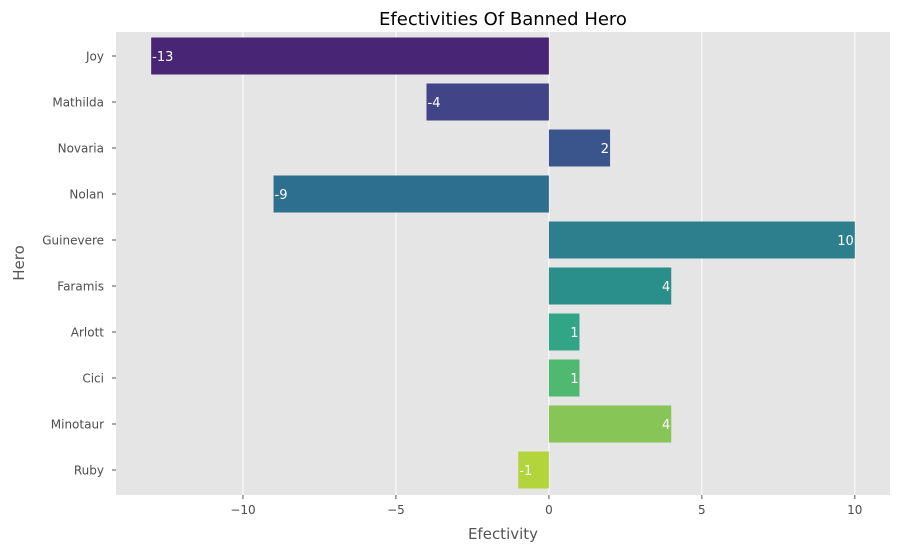  Describe the element at coordinates (702, 510) in the screenshot. I see `x-tick-label: 5` at that location.